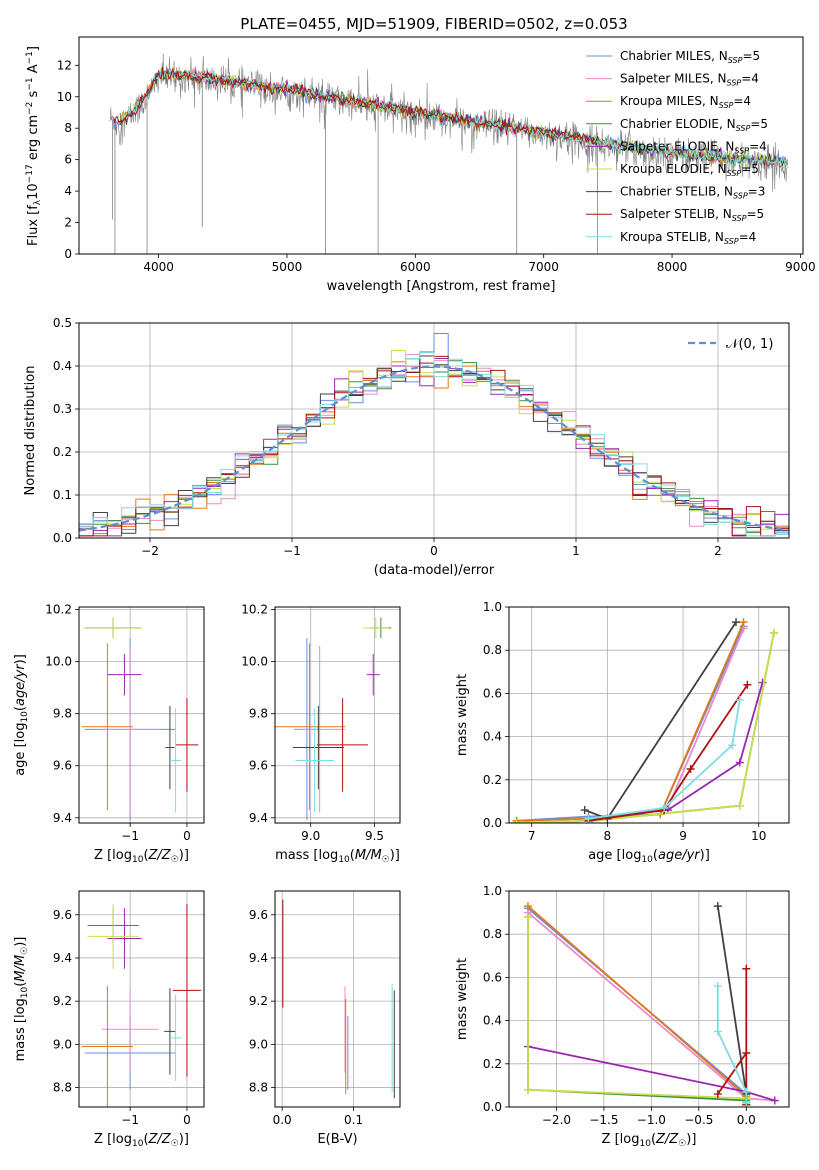  I want to click on x-axis-label: mass [log10(M/M☉)], so click(337, 856).